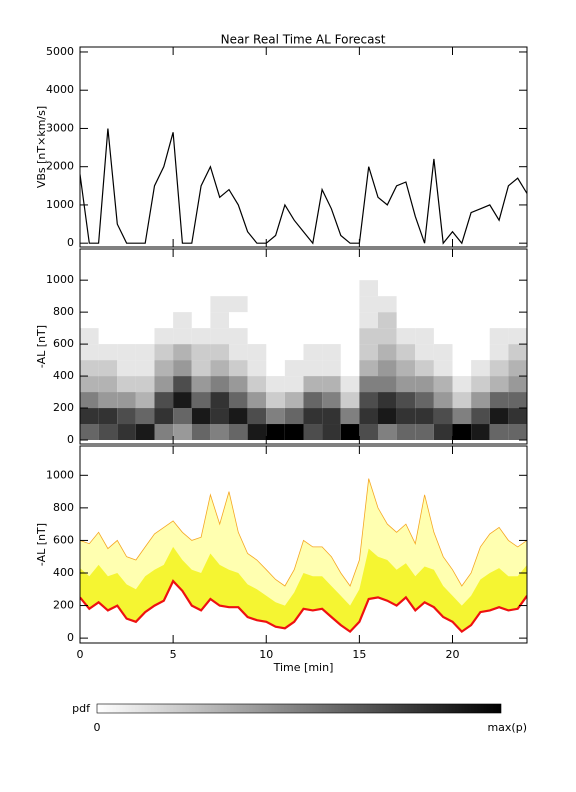 The height and width of the screenshot is (792, 576). What do you see at coordinates (81, 708) in the screenshot?
I see `colorbar-label: pdf` at bounding box center [81, 708].